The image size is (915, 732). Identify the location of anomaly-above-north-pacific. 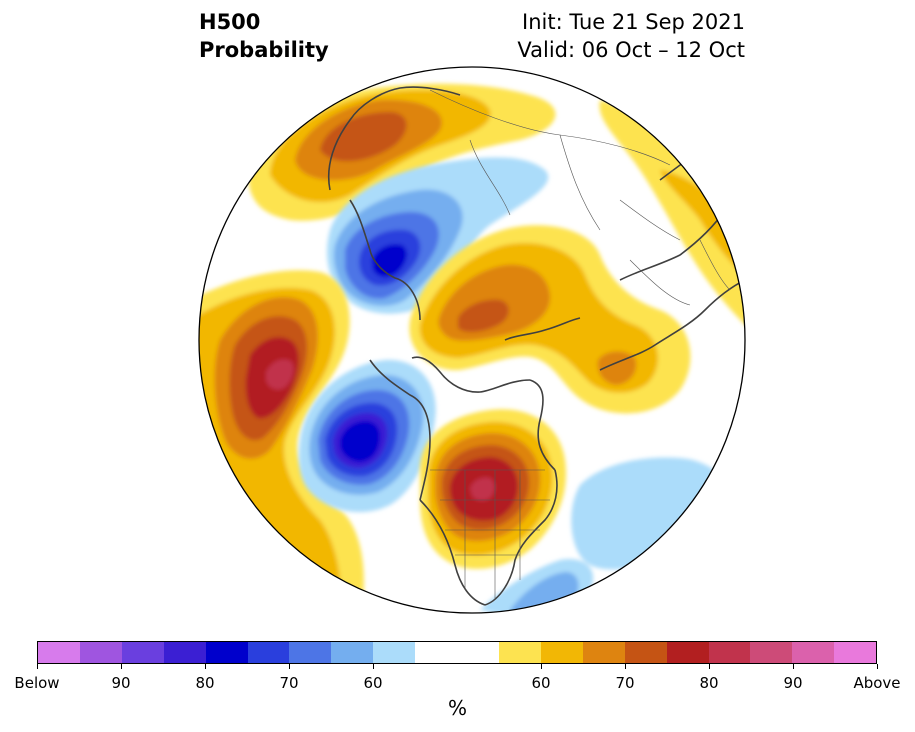
(281, 441).